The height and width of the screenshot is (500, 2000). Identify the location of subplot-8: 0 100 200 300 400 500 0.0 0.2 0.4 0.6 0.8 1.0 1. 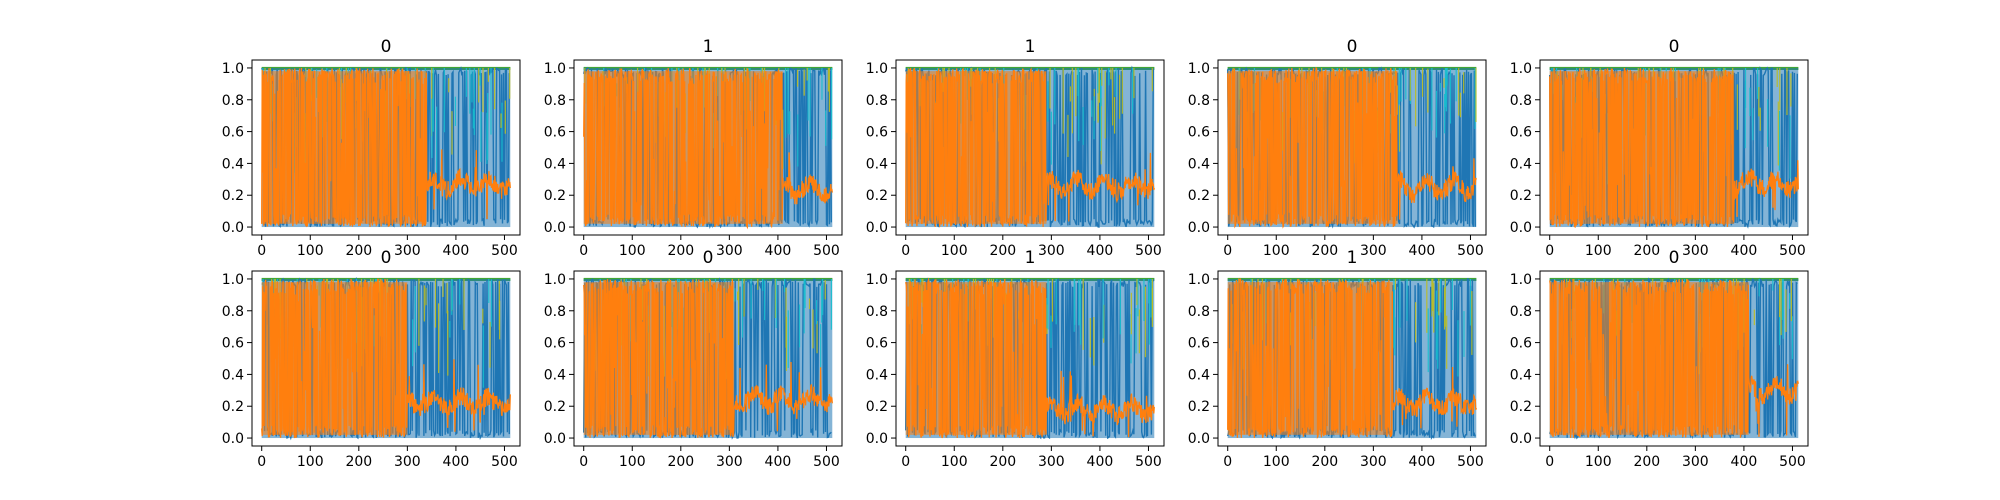
(1337, 359).